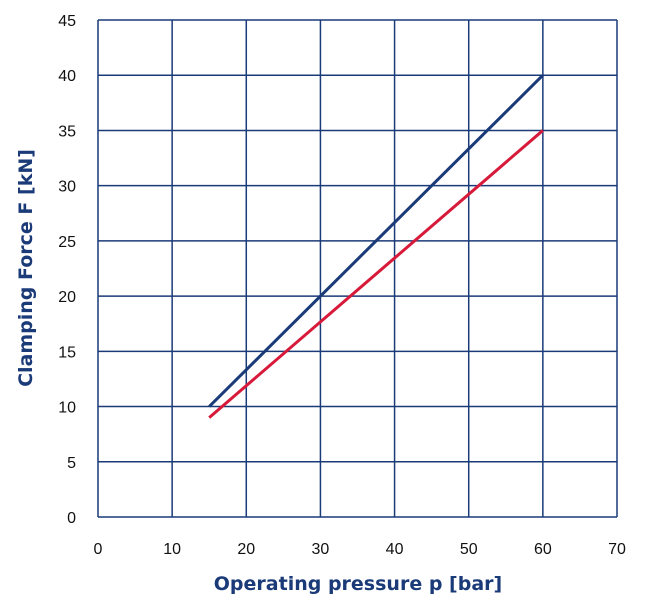 This screenshot has width=647, height=605. I want to click on x-tick-label: 70, so click(617, 549).